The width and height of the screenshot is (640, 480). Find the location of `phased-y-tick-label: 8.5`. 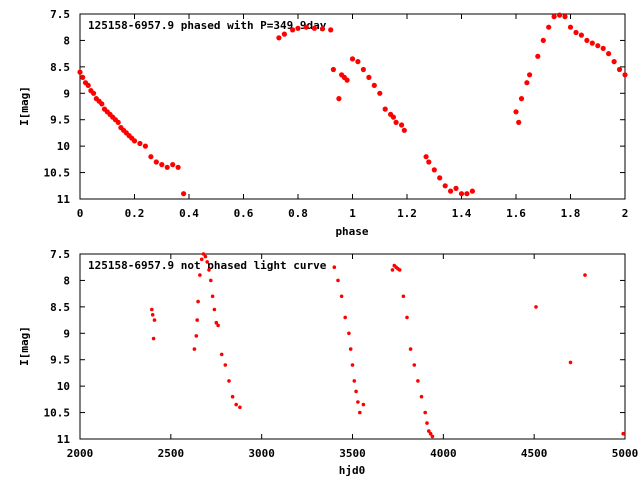

phased-y-tick-label: 8.5 is located at coordinates (60, 67).